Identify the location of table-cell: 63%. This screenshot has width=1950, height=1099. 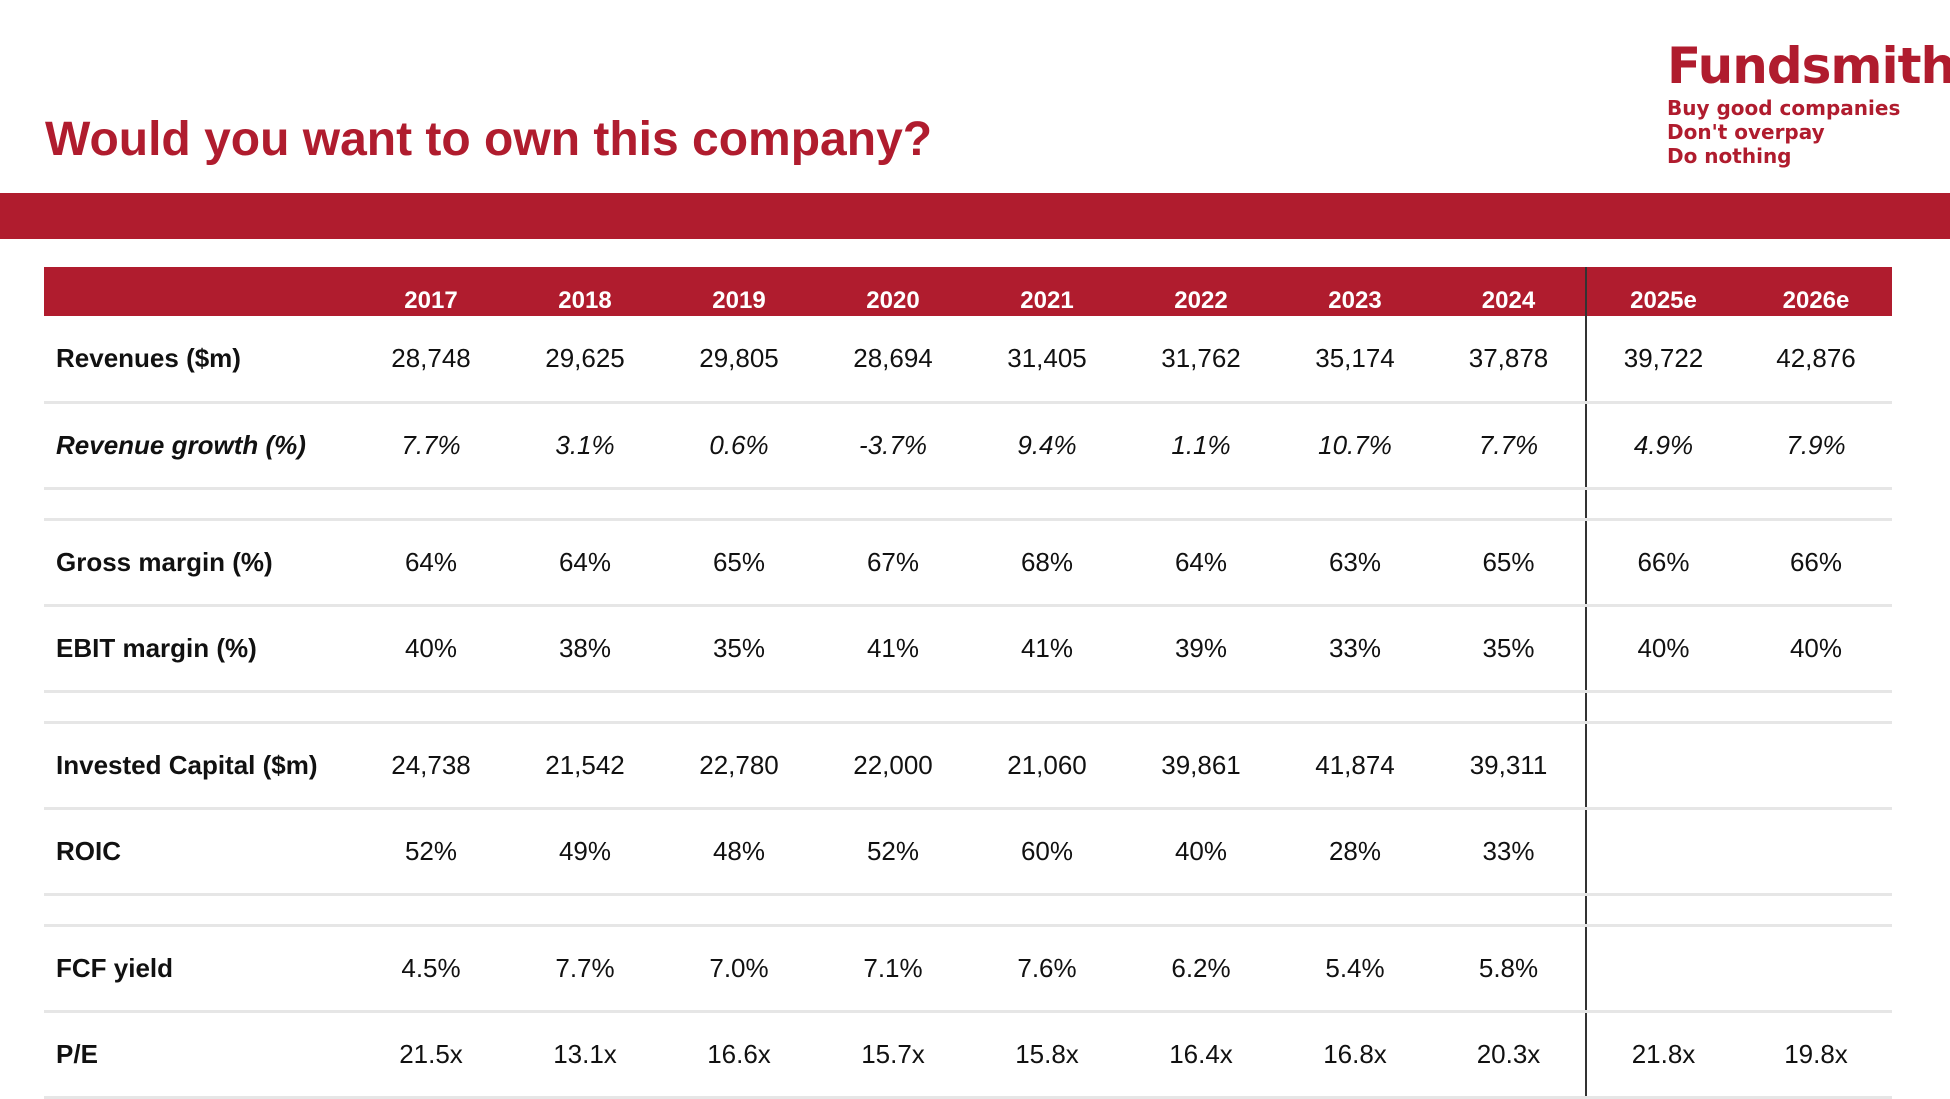
(1355, 563).